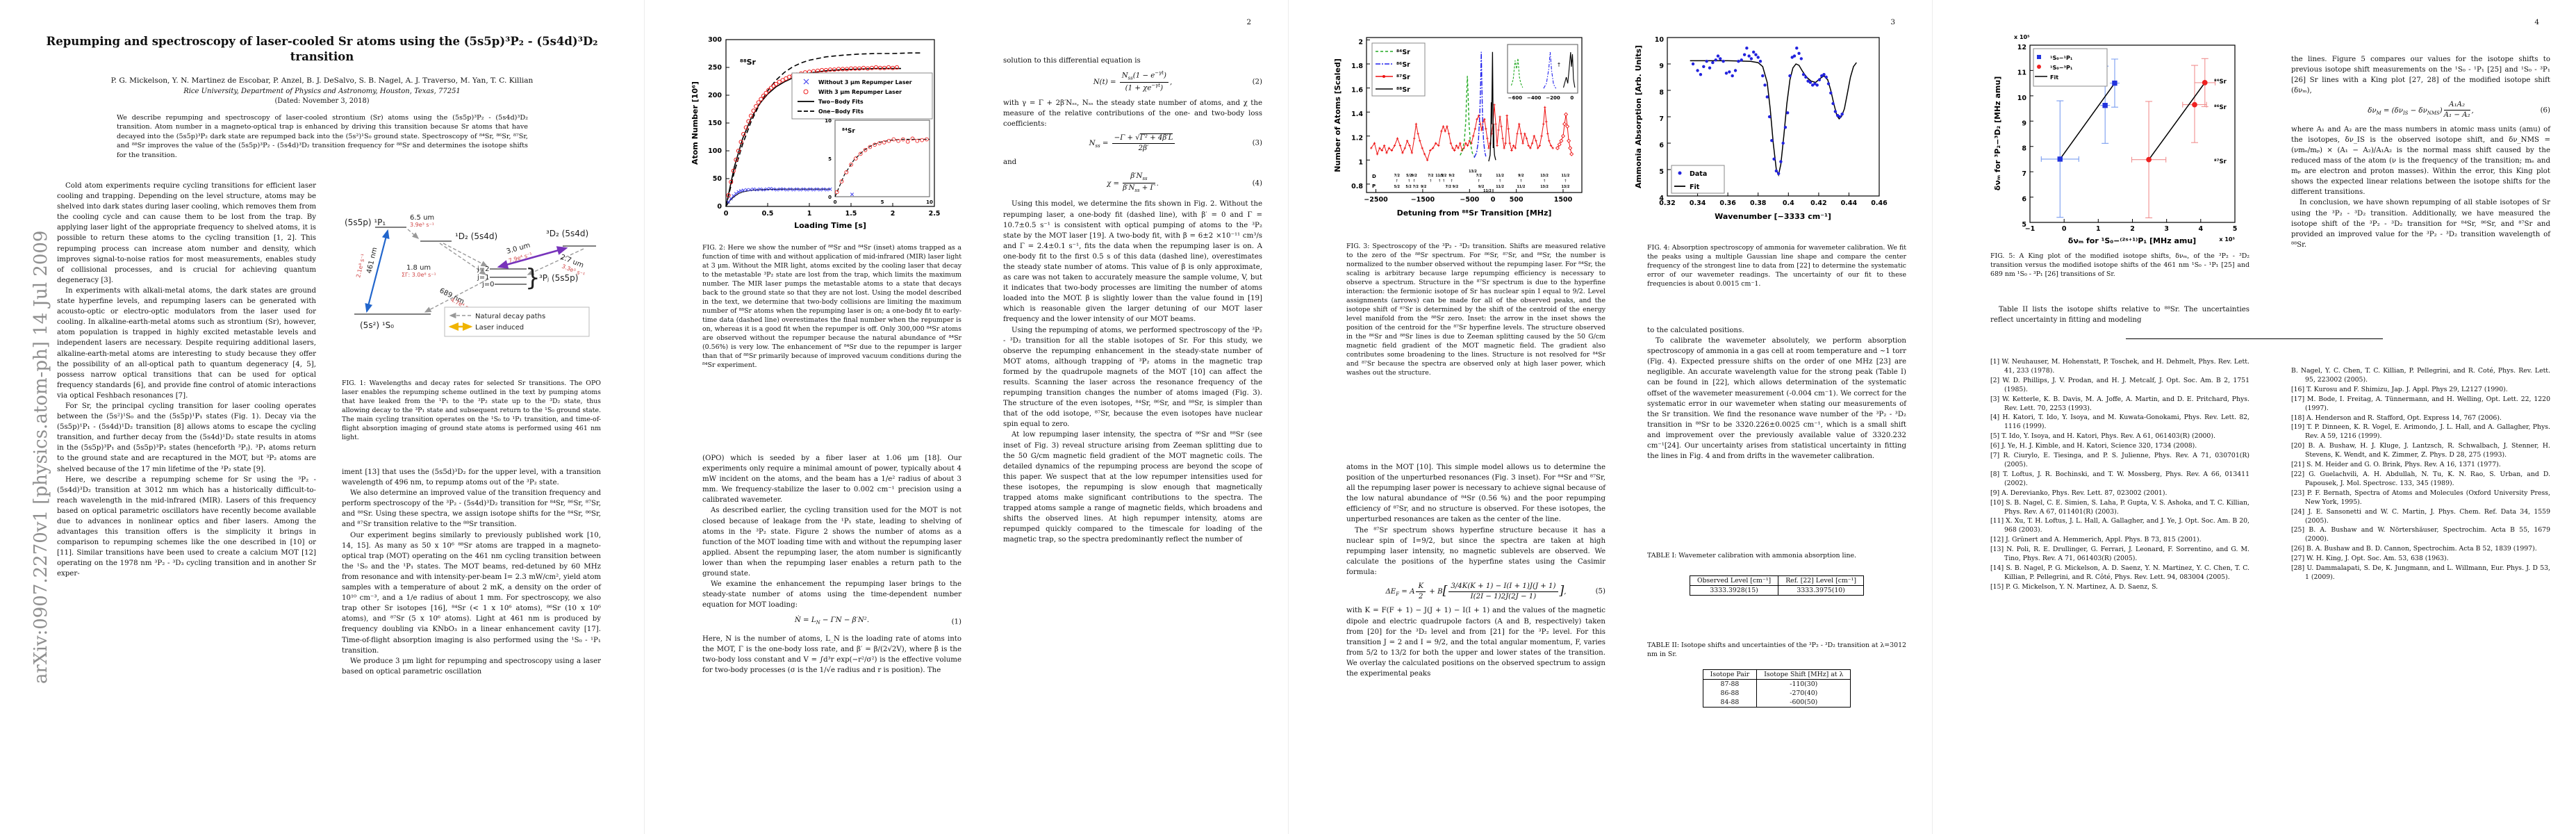  I want to click on tick-label: 4, so click(2201, 229).